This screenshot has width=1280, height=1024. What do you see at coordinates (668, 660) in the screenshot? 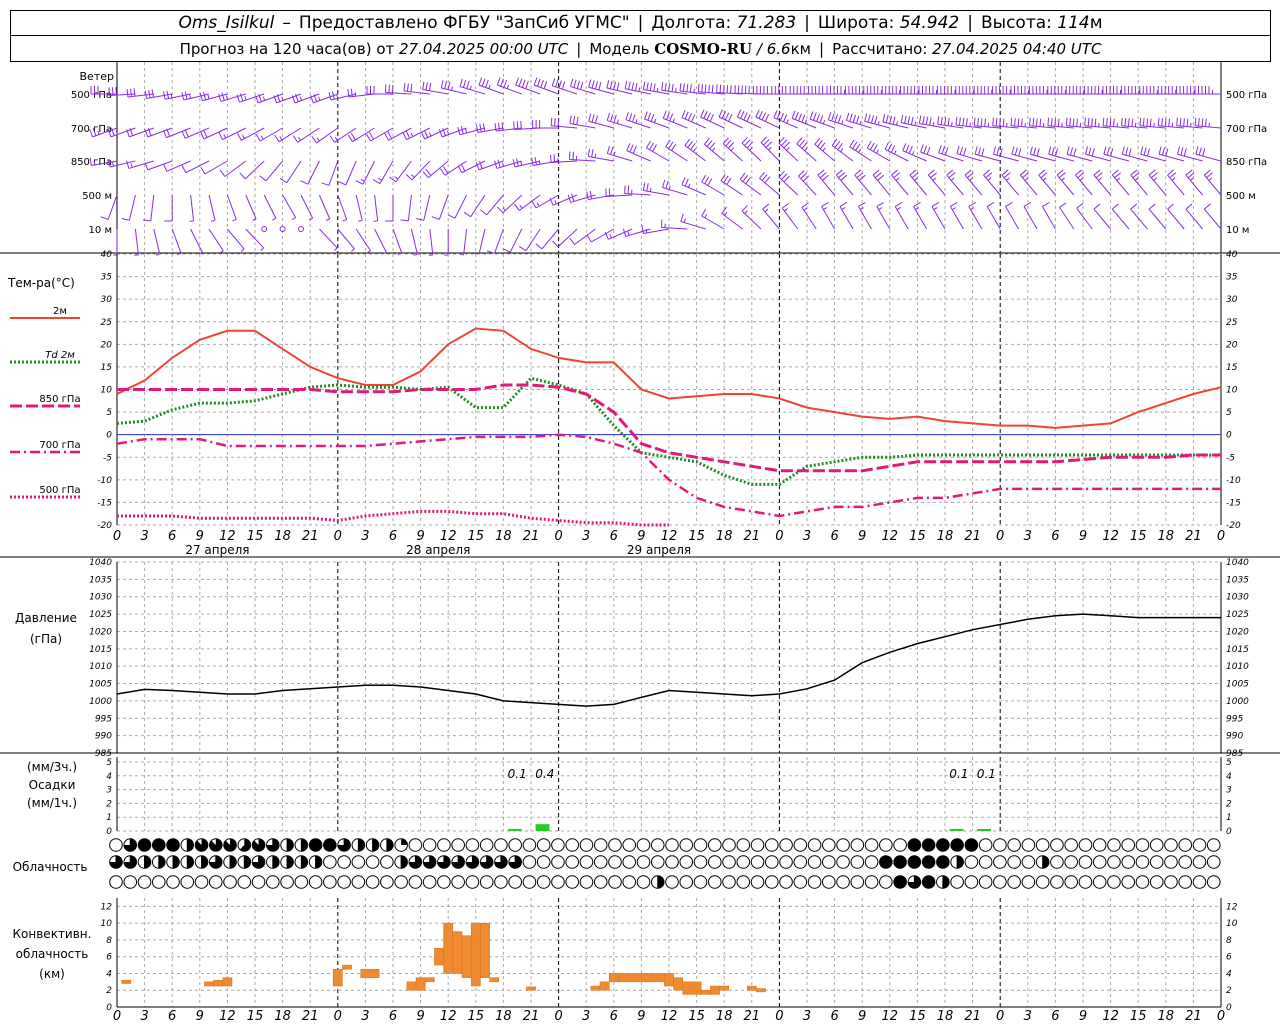
I see `pressure-line` at bounding box center [668, 660].